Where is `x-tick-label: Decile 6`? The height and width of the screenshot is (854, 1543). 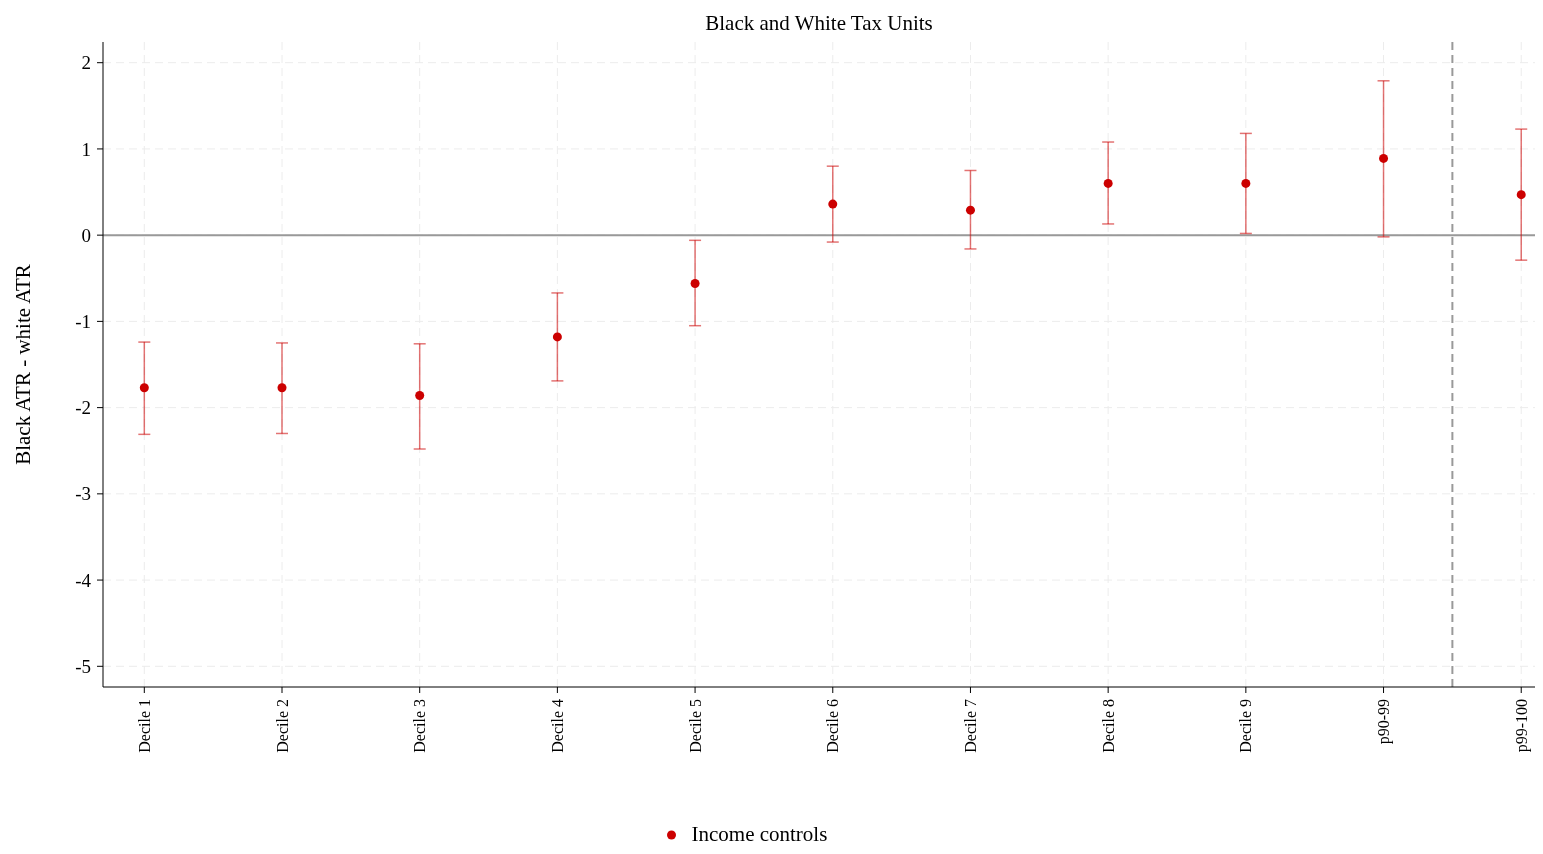 x-tick-label: Decile 6 is located at coordinates (833, 726).